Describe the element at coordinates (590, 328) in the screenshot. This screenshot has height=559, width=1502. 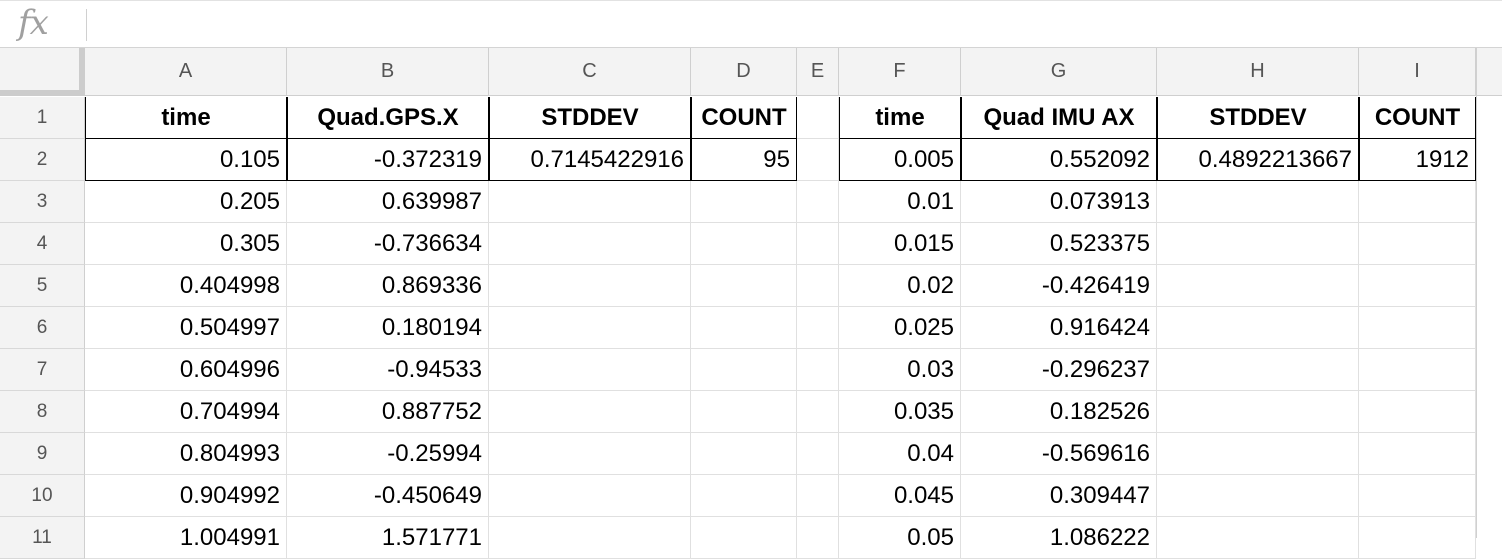
I see `cell-c6` at that location.